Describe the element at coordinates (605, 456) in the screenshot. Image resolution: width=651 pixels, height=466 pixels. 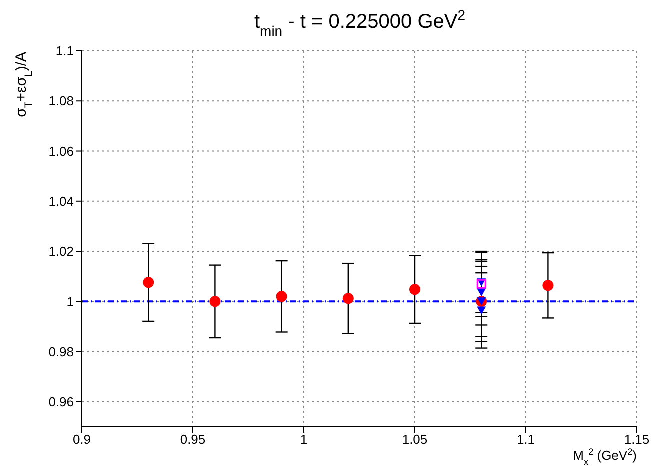
I see `x-axis-title: M$_{x}$$^{2}$ (GeV$^{2}$)` at that location.